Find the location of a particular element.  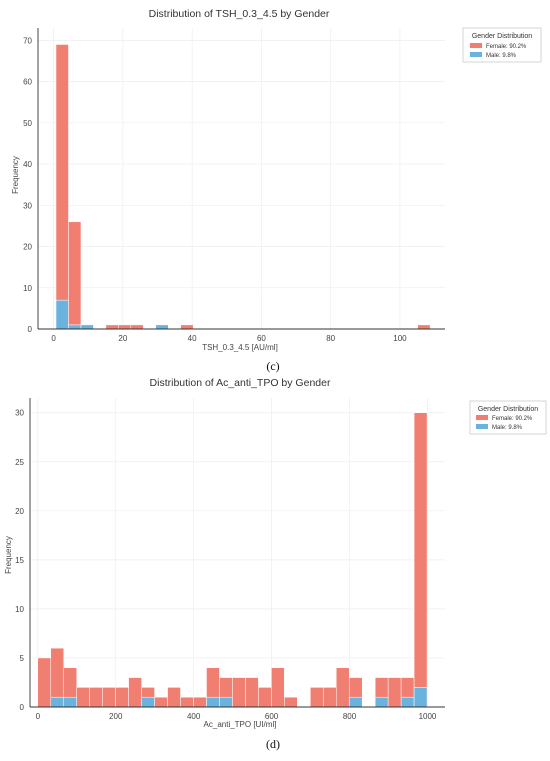

x-tick-label: 600 is located at coordinates (272, 716).